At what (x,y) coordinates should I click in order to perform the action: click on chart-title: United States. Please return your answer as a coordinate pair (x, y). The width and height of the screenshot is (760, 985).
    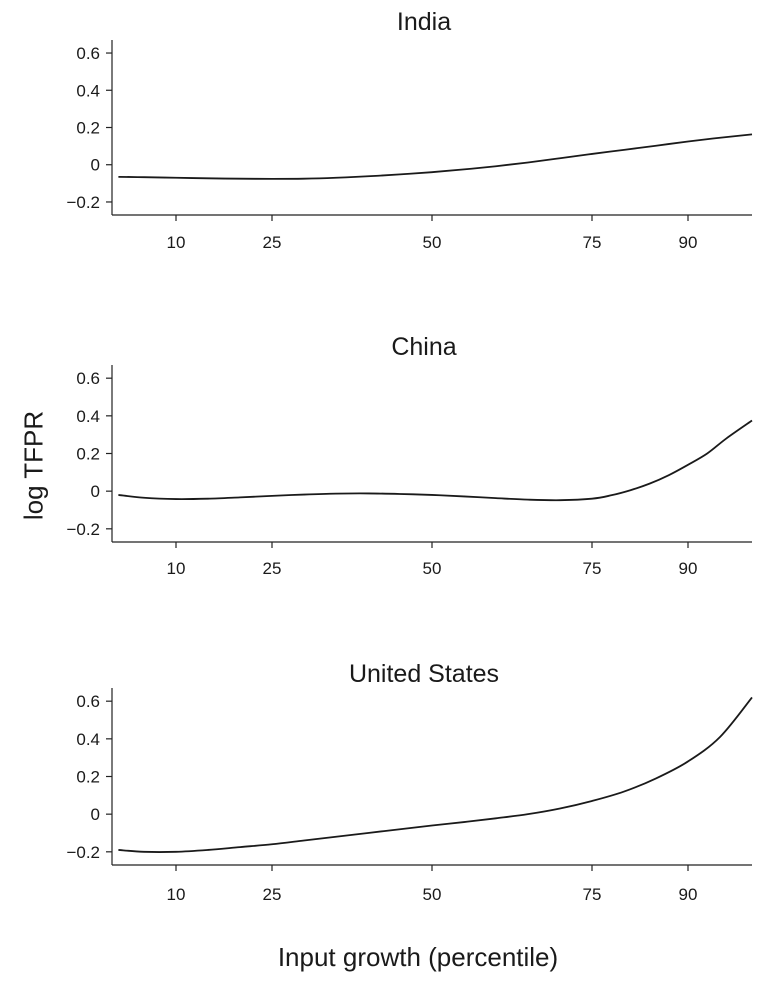
    Looking at the image, I should click on (424, 674).